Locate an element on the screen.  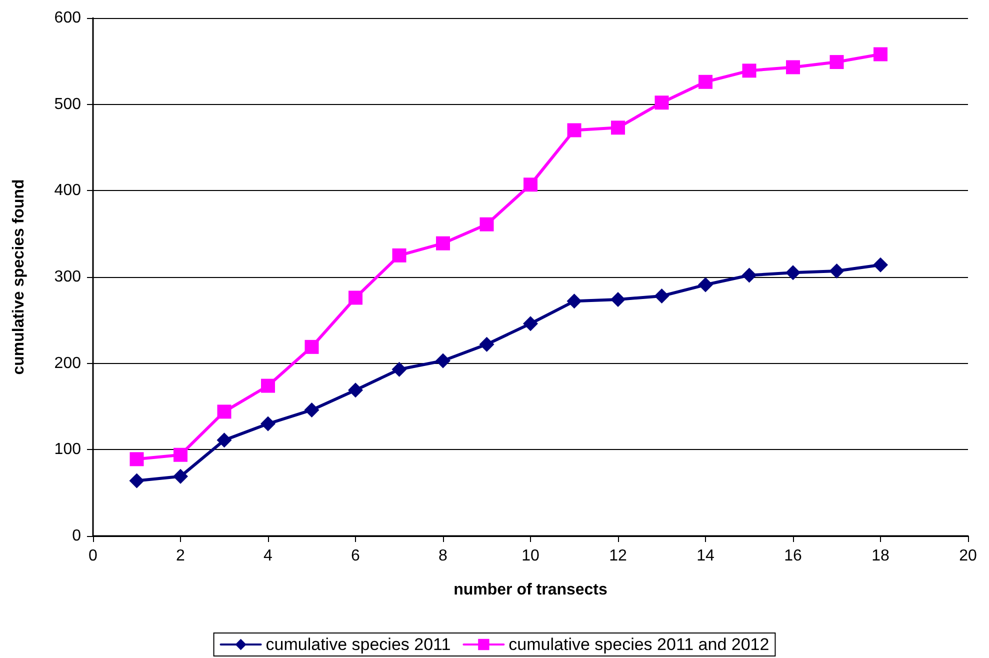
x-tick-label: 6 is located at coordinates (355, 556).